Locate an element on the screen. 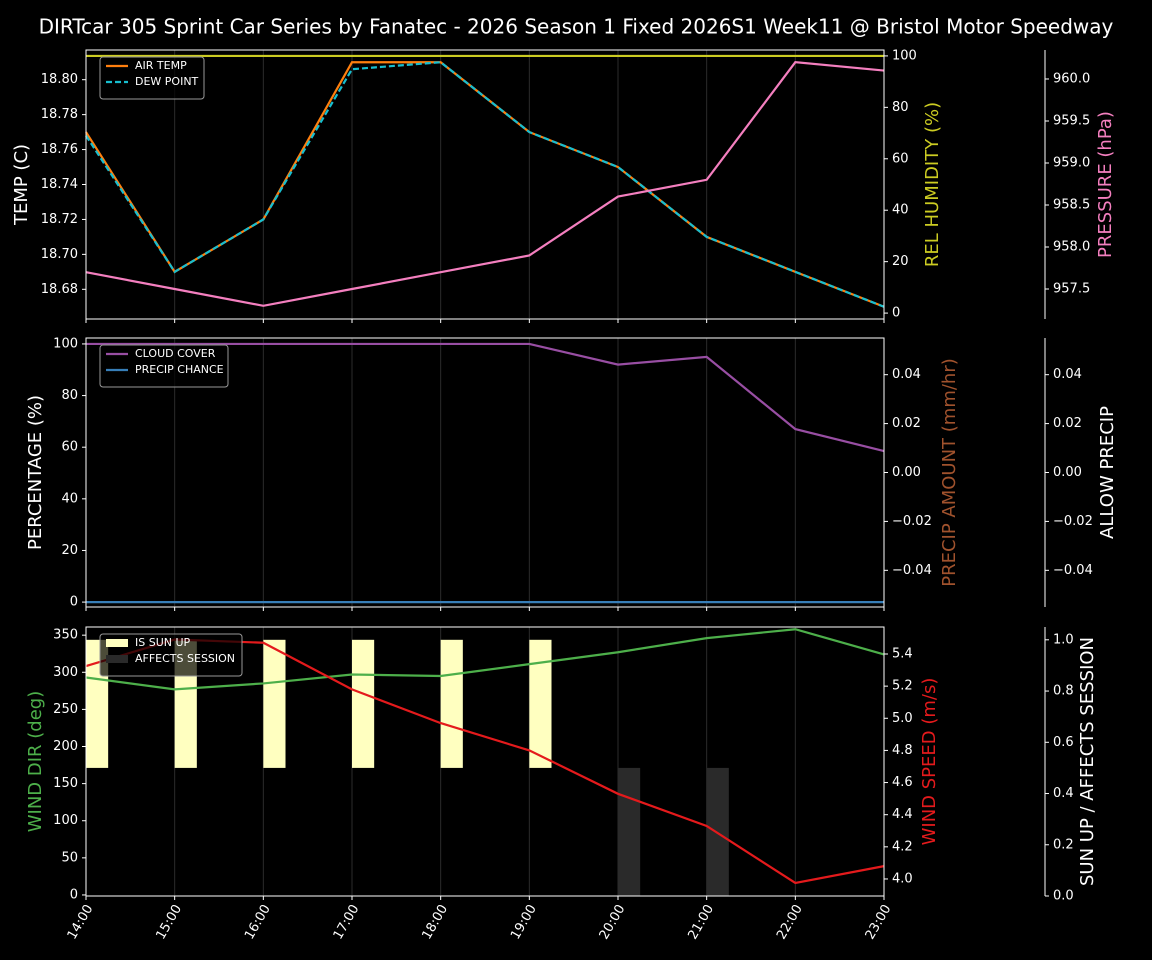 This screenshot has height=960, width=1152. x-tick-label: 18:00 is located at coordinates (435, 922).